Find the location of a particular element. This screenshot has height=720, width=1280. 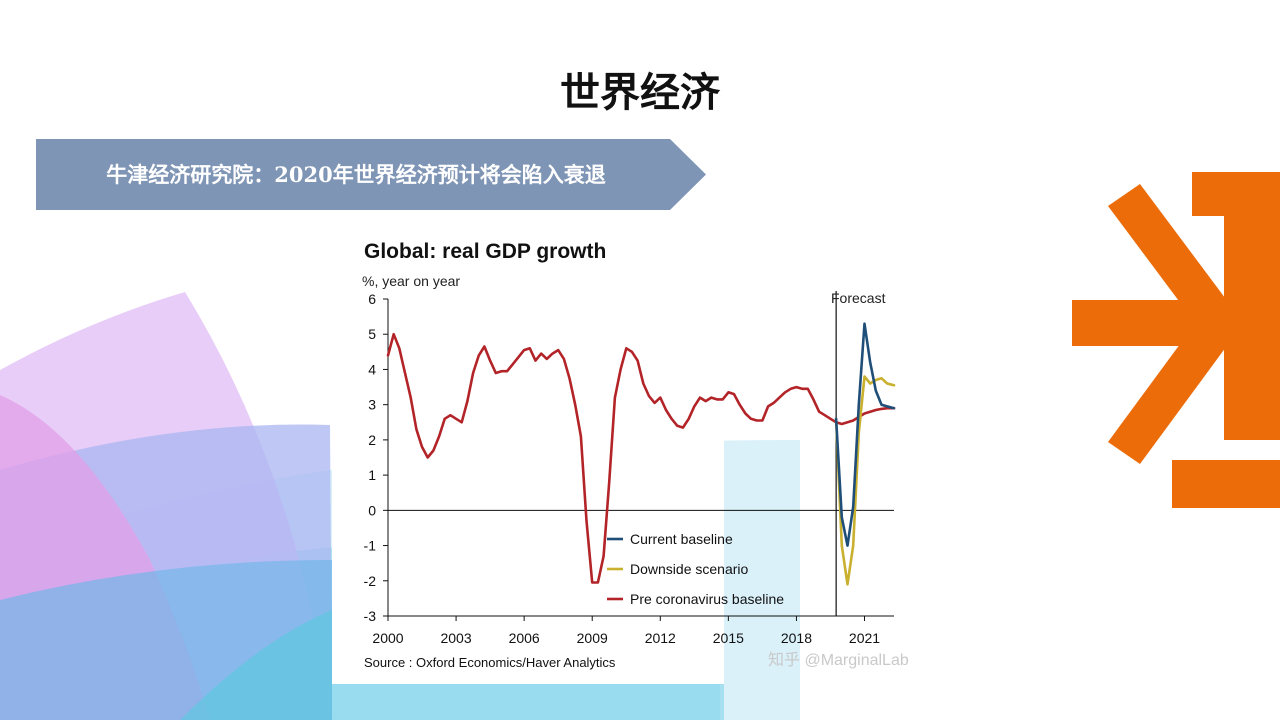

series-line-downside-scenario is located at coordinates (865, 480).